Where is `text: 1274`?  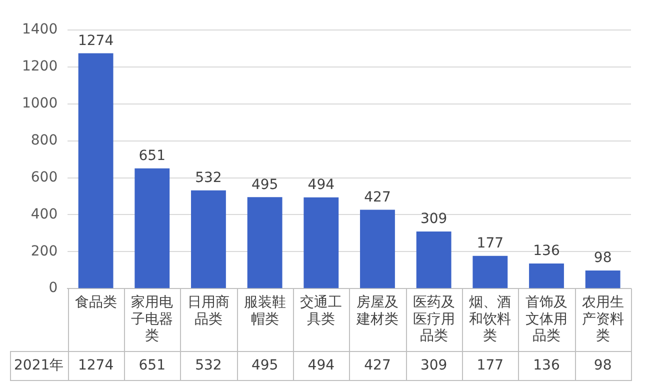
text: 1274 is located at coordinates (96, 40).